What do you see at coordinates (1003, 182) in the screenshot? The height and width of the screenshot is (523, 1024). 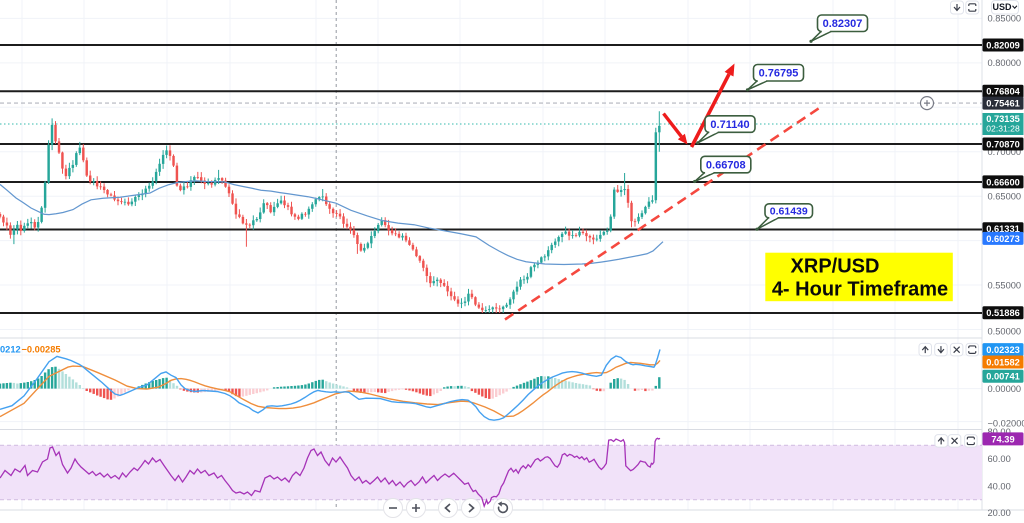 I see `svg-text: 0.66600` at bounding box center [1003, 182].